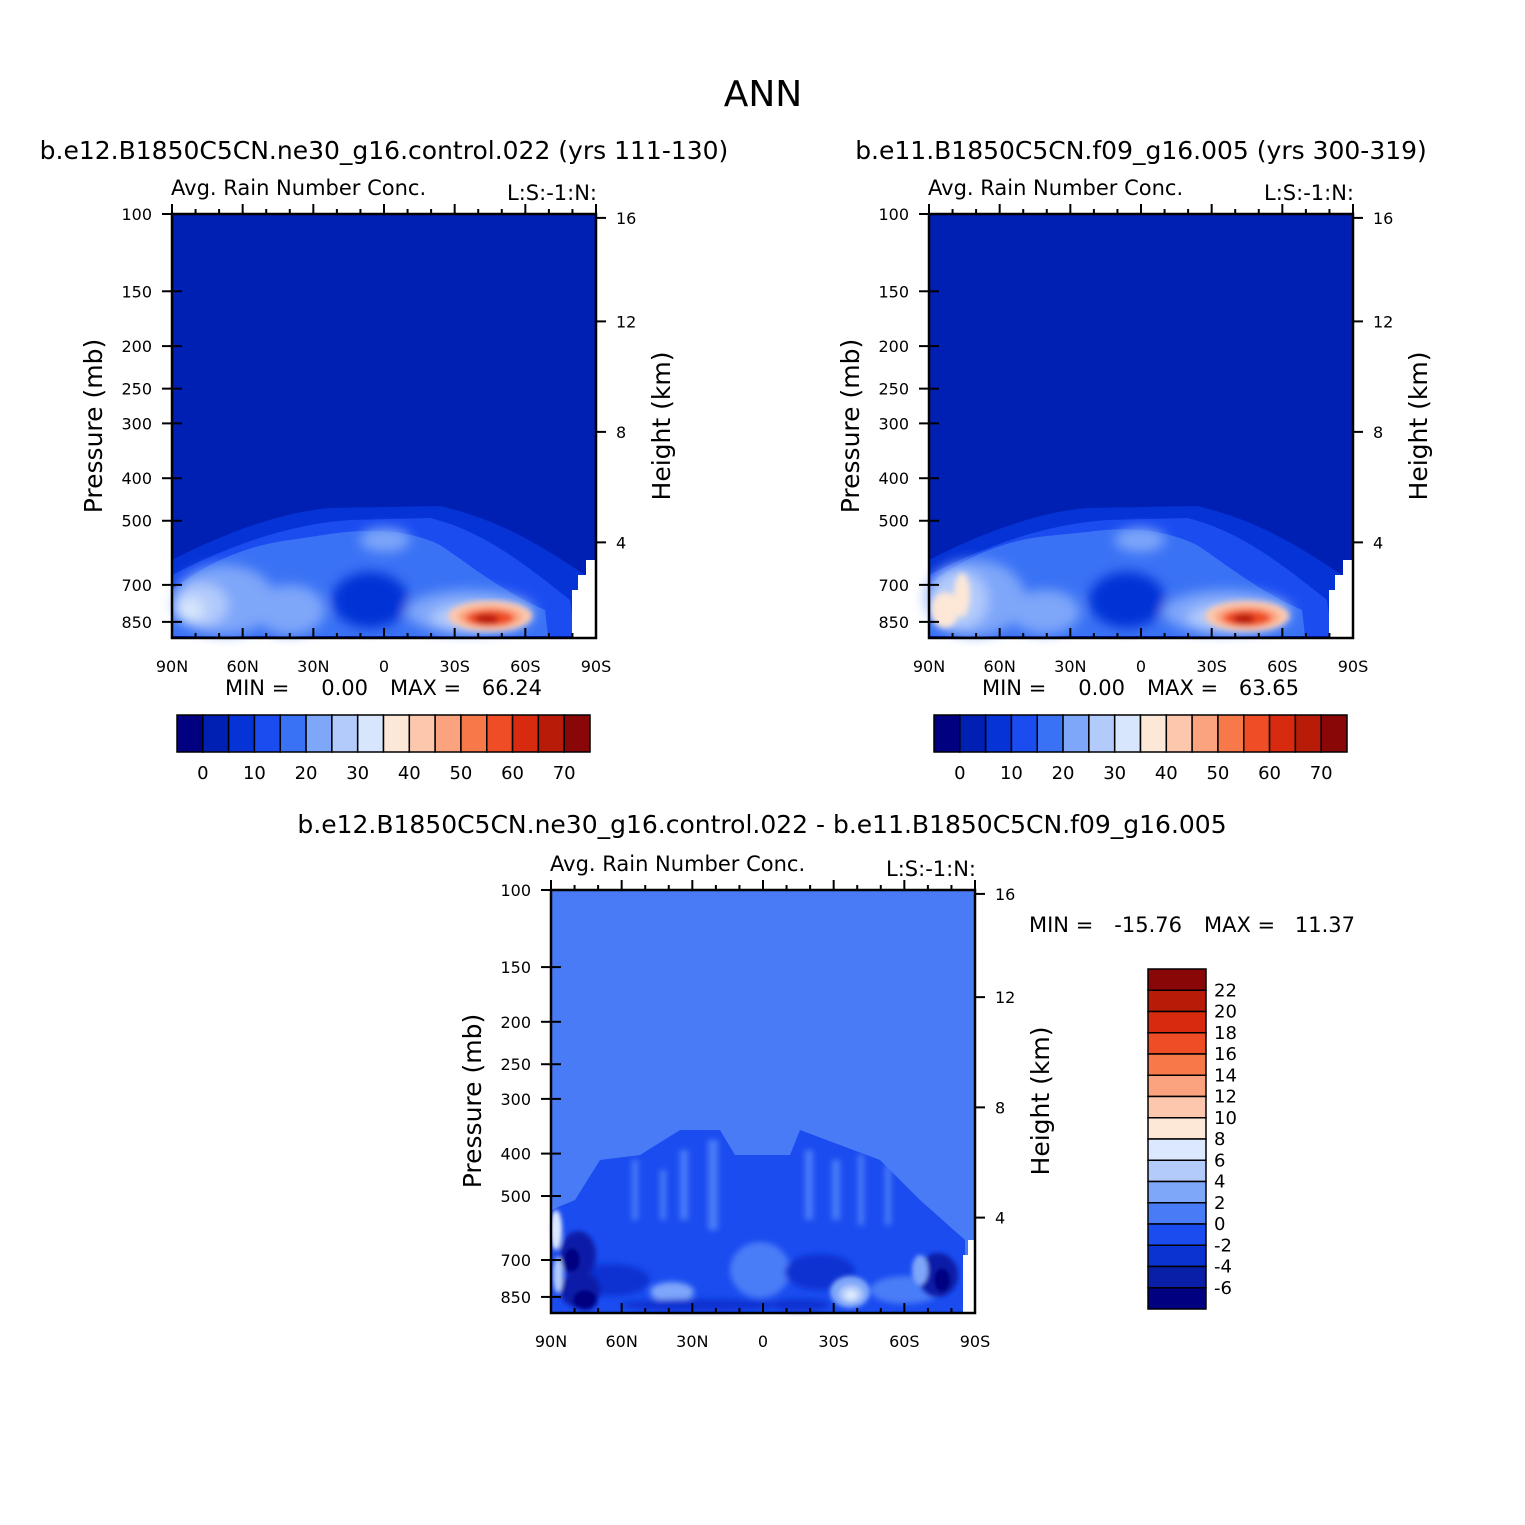 Image resolution: width=1525 pixels, height=1525 pixels. What do you see at coordinates (762, 1115) in the screenshot?
I see `panel-3-x-axis: 90N 60N 30N 0 30S 60S 90S` at bounding box center [762, 1115].